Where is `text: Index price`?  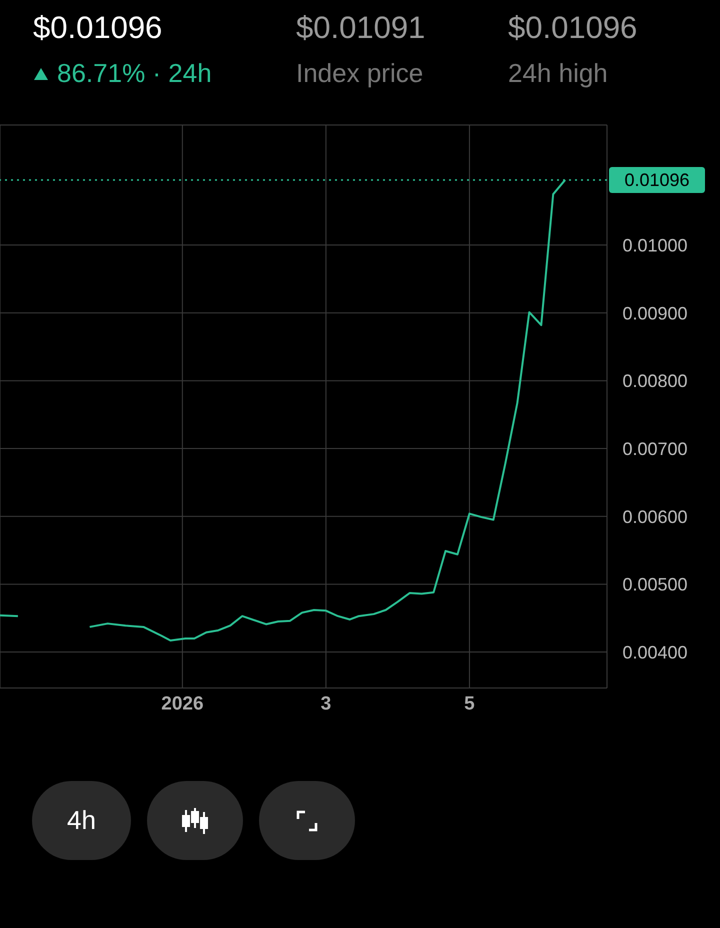 text: Index price is located at coordinates (360, 73).